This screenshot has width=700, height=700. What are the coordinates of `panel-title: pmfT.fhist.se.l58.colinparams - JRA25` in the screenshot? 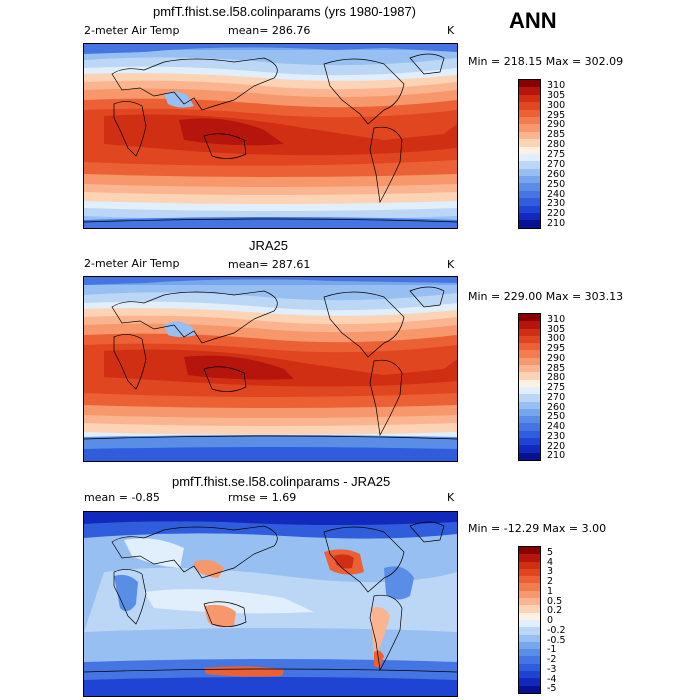 It's located at (281, 481).